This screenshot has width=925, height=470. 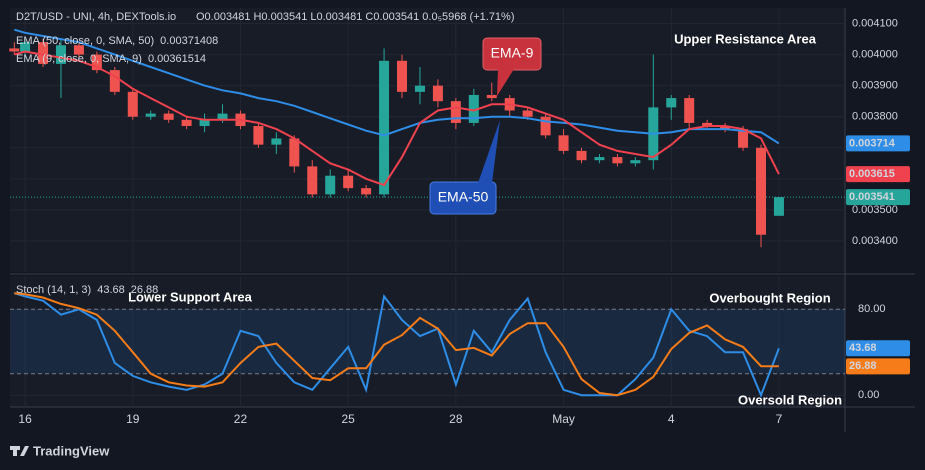 I want to click on price-label: 0.003714, so click(x=872, y=143).